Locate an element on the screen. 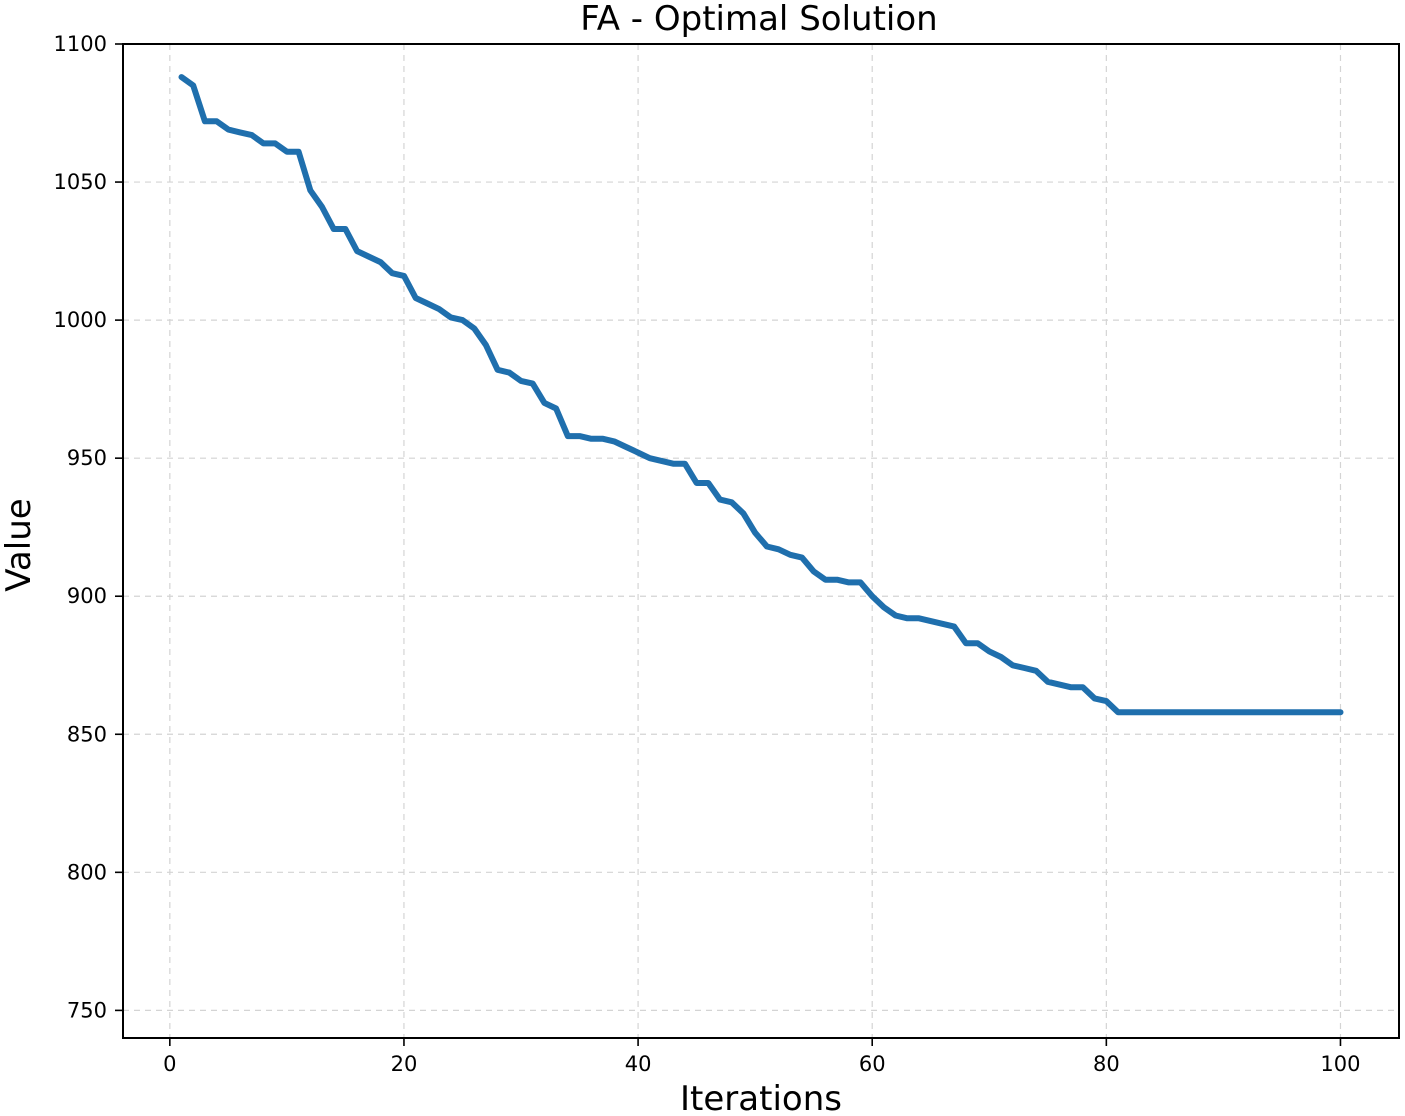 The width and height of the screenshot is (1405, 1116). chart-title: FA - Optimal Solution is located at coordinates (758, 19).